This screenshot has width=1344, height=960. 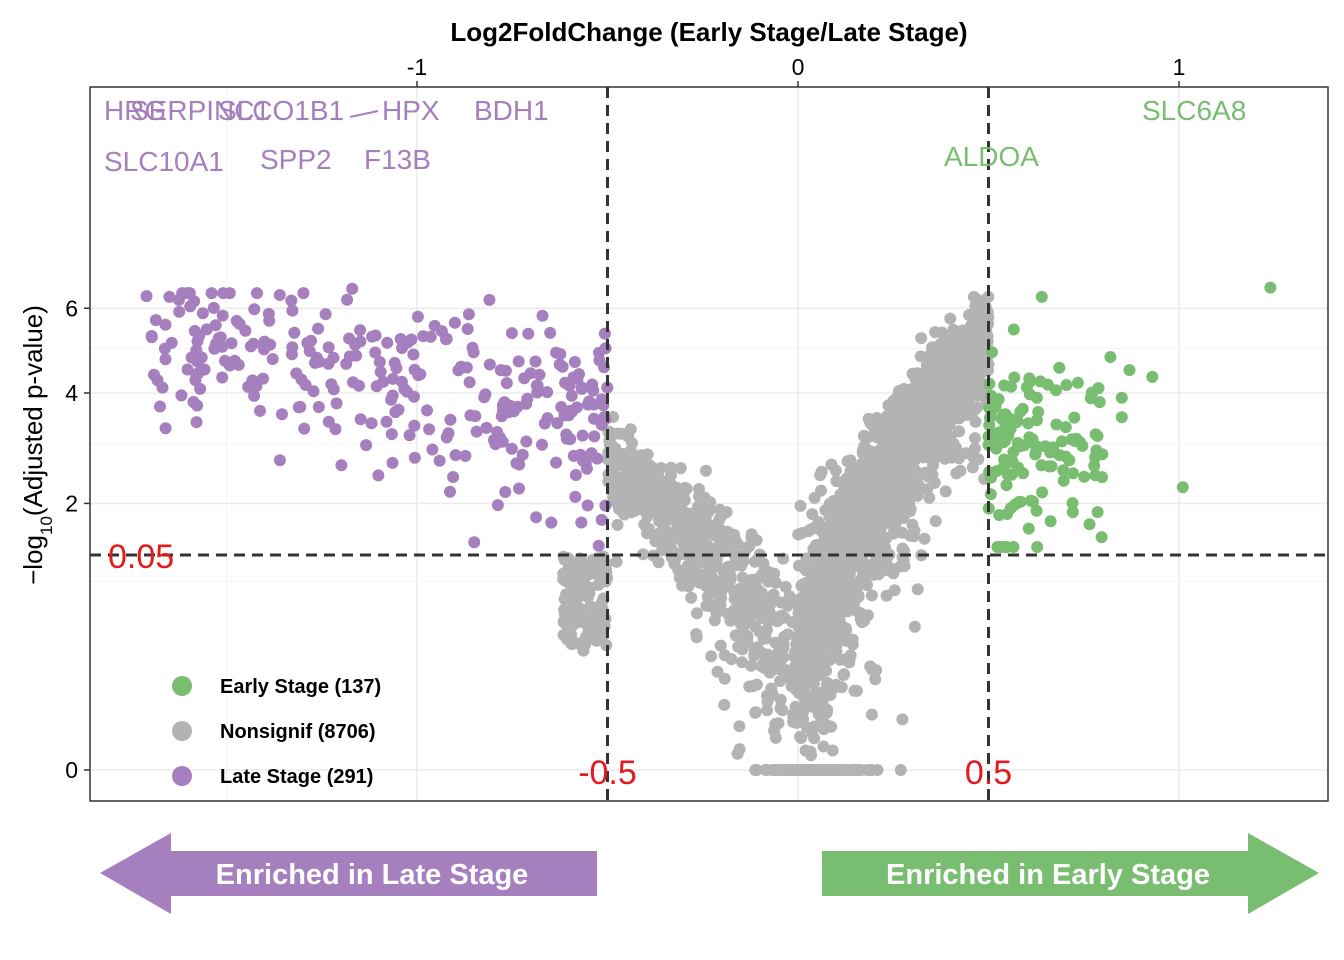 What do you see at coordinates (708, 32) in the screenshot?
I see `x-axis-title: Log2FoldChange (Early Stage/Late Stage)` at bounding box center [708, 32].